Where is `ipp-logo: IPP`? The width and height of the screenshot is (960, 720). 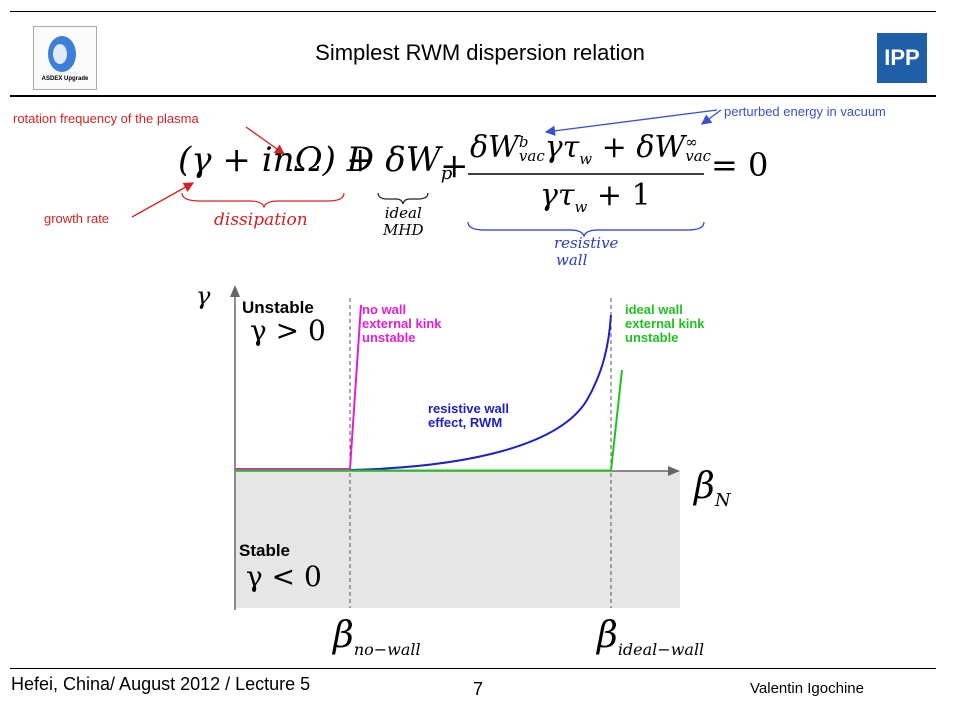 ipp-logo: IPP is located at coordinates (902, 58).